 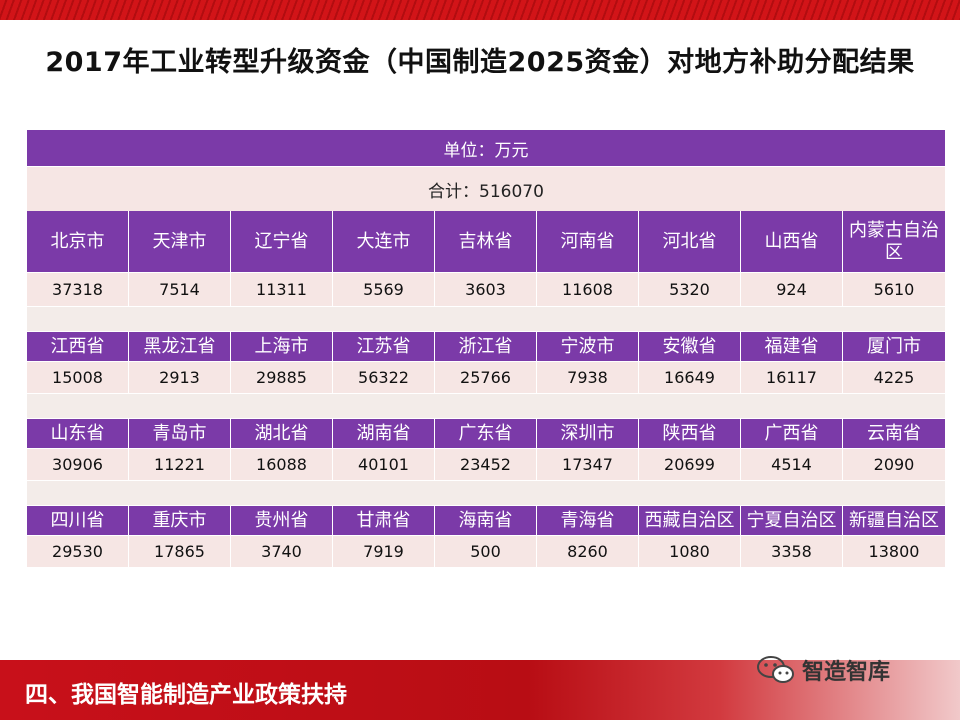 I want to click on amount-cell: 29885, so click(x=282, y=378).